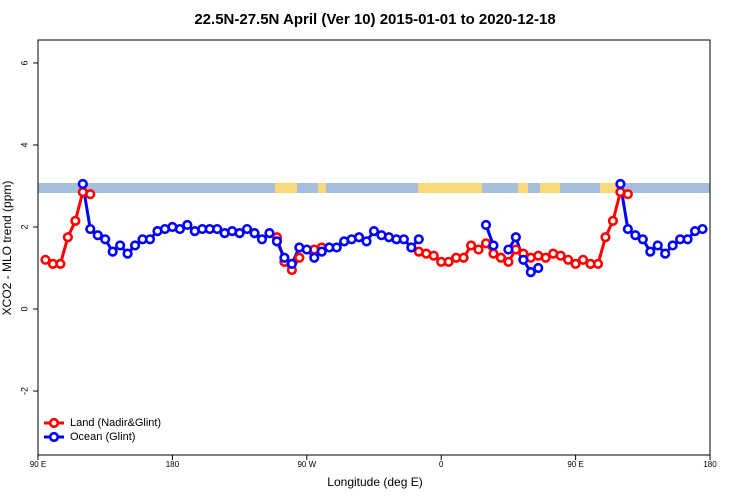  I want to click on legend-label: Land (Nadir&Glint), so click(115, 423).